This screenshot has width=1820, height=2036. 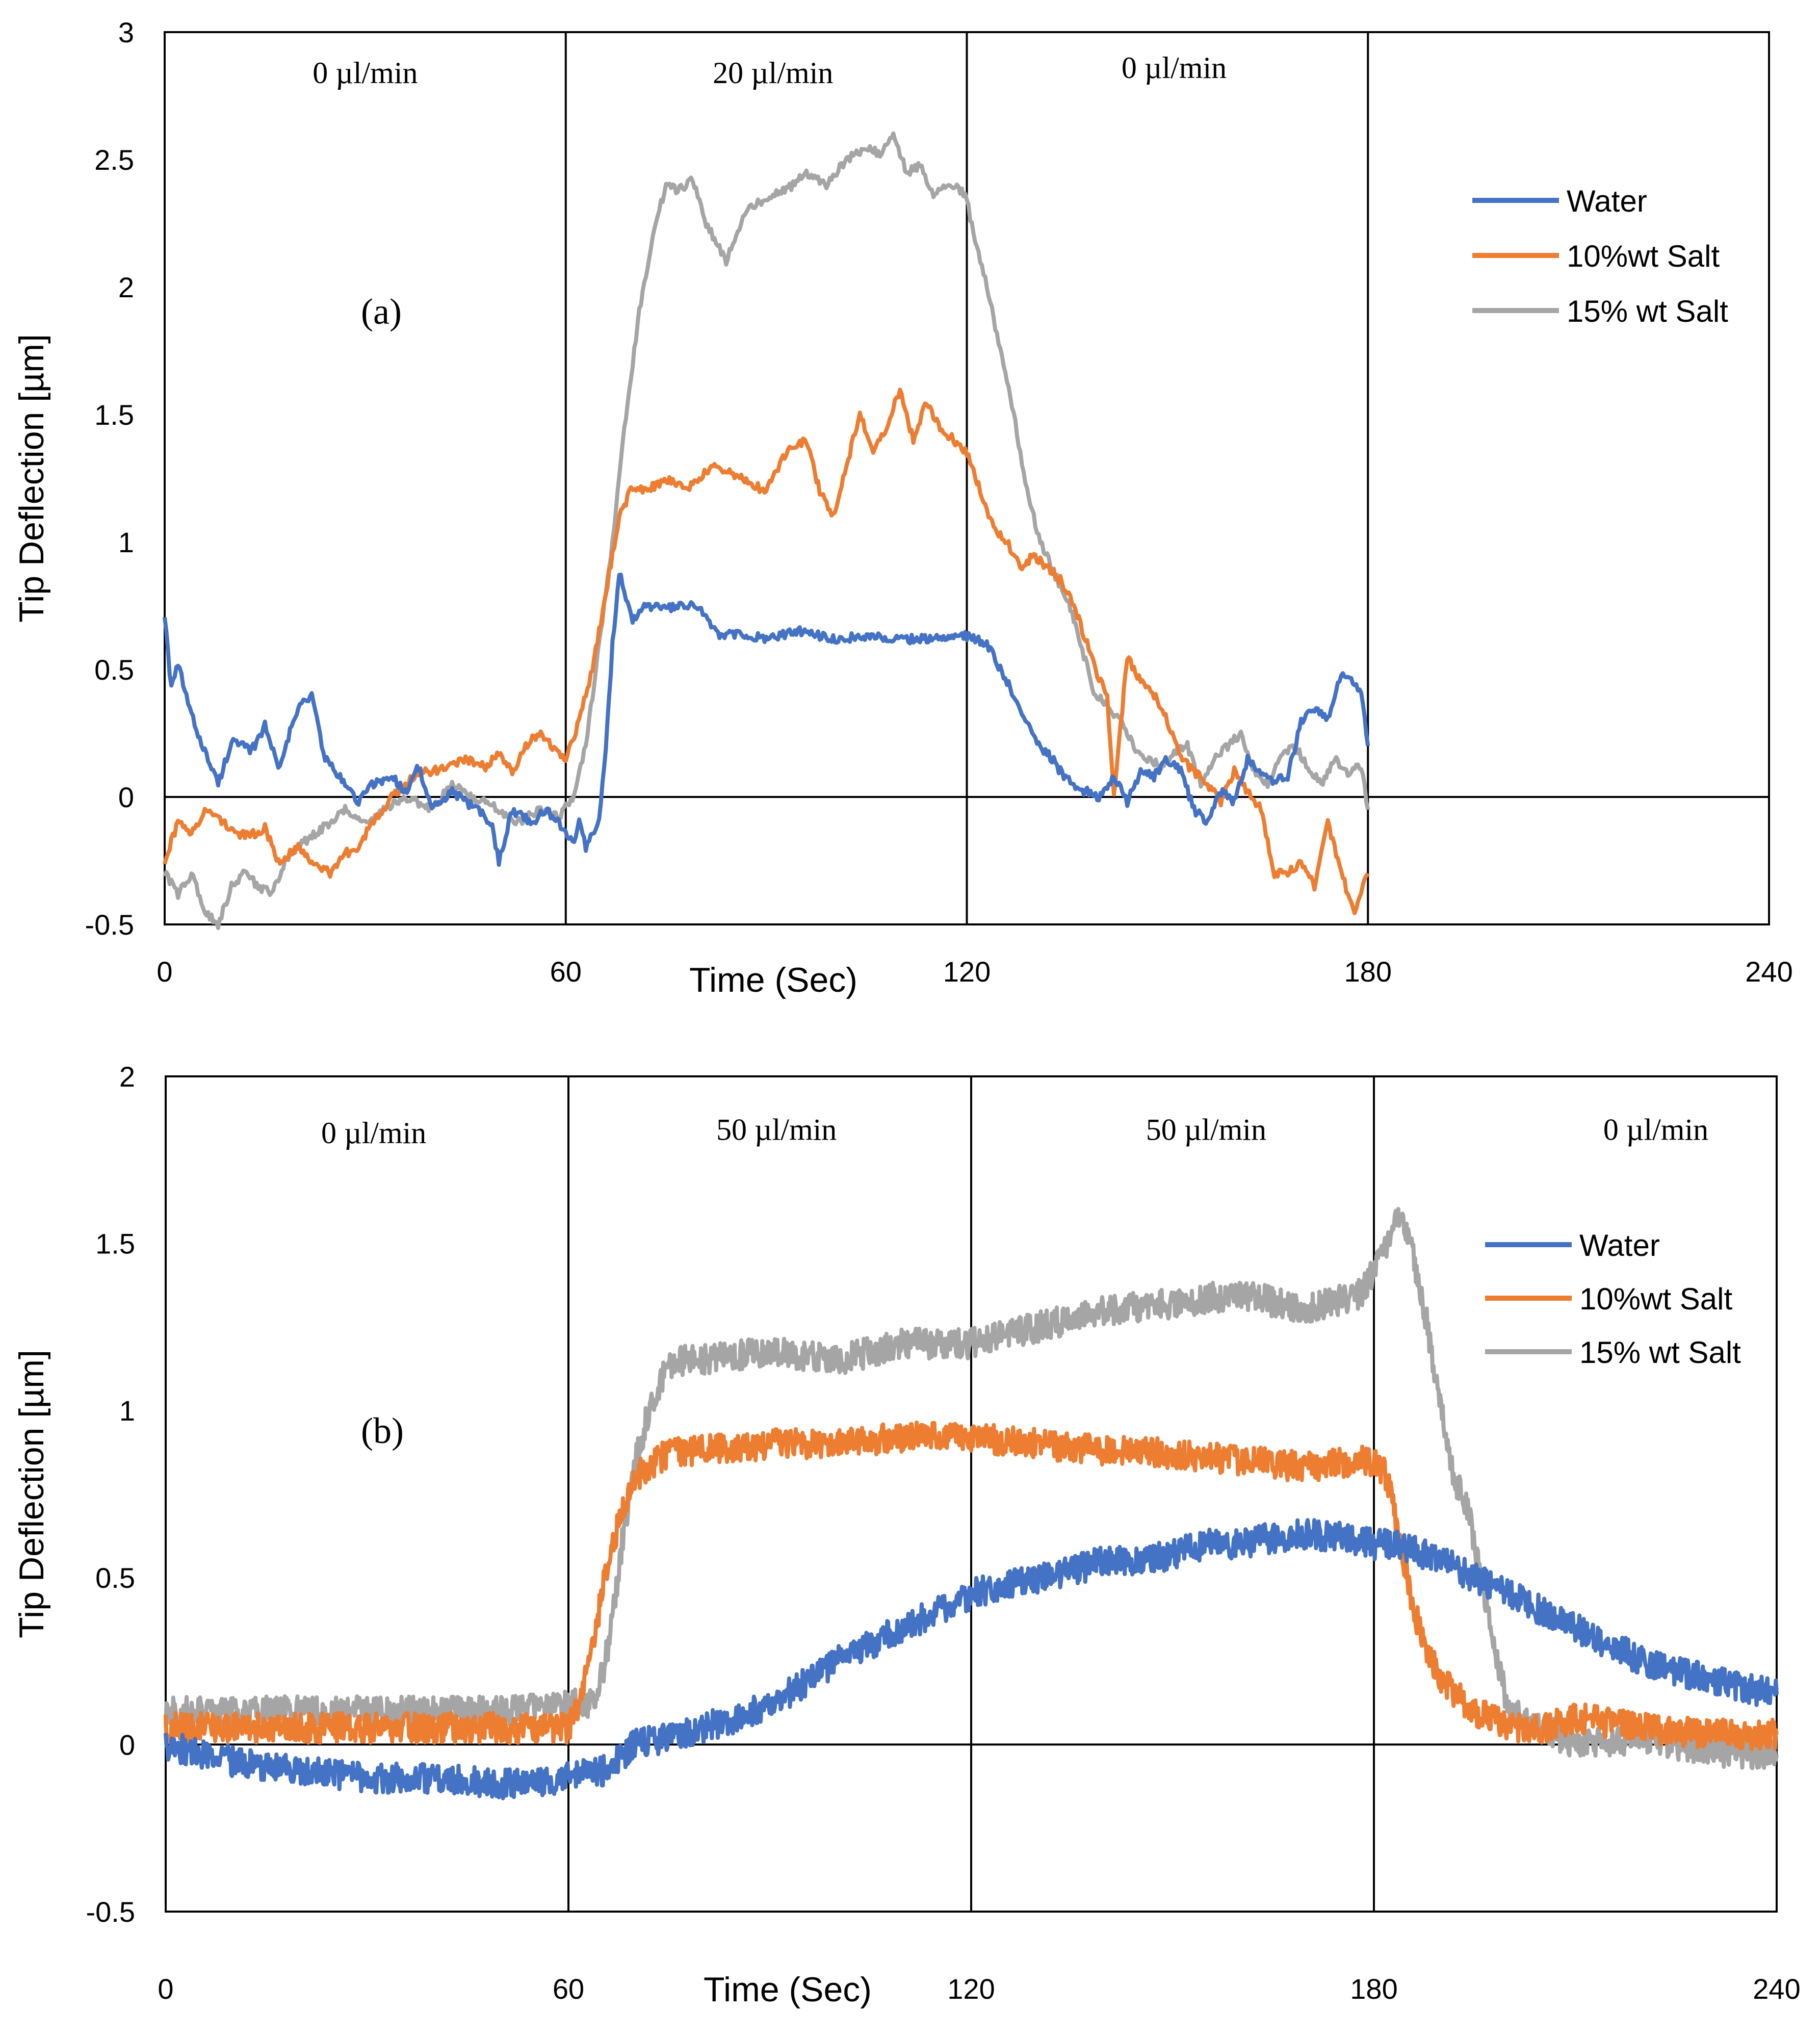 I want to click on series-line-10-wt-salt, so click(x=971, y=1585).